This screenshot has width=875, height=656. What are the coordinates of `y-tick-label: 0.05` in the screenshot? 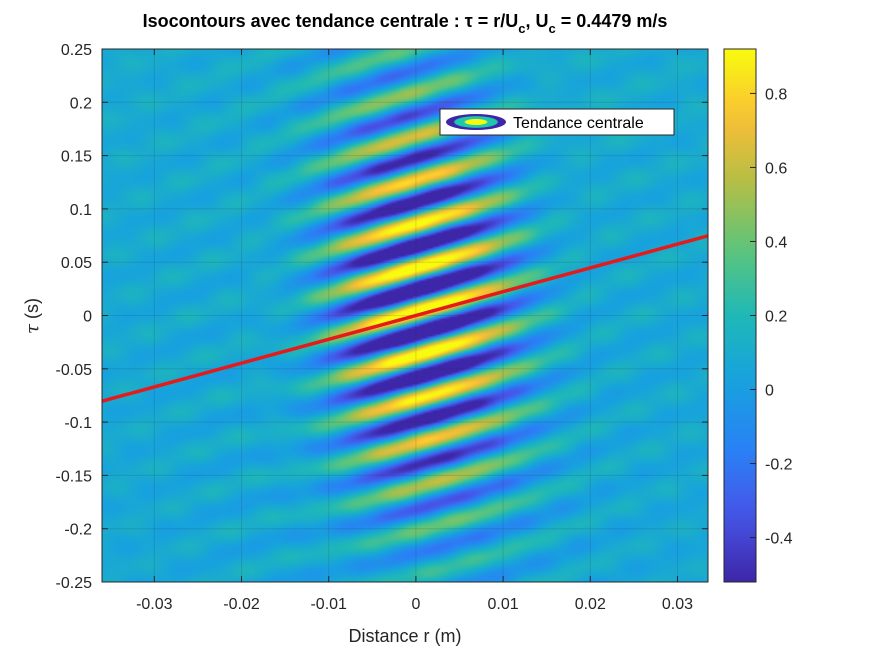 It's located at (76, 263).